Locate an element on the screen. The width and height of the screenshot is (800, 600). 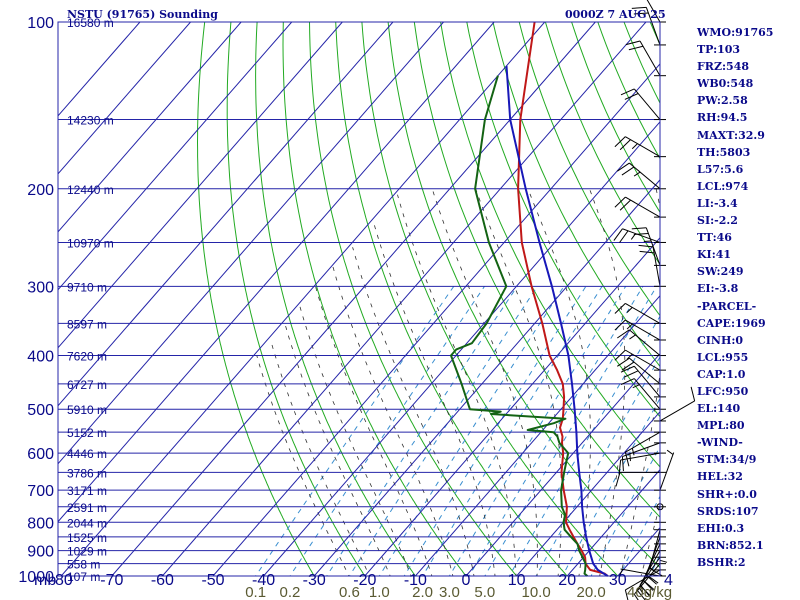
mixing-ratio-label: 5.0 is located at coordinates (484, 592).